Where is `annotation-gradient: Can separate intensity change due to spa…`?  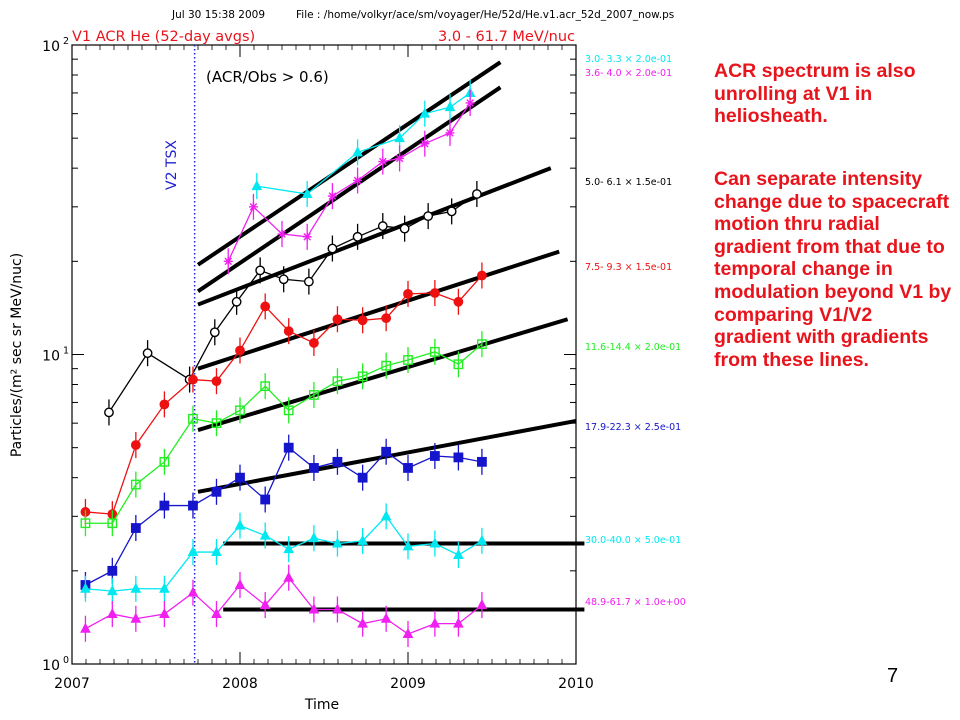
annotation-gradient: Can separate intensity change due to spa… is located at coordinates (833, 269).